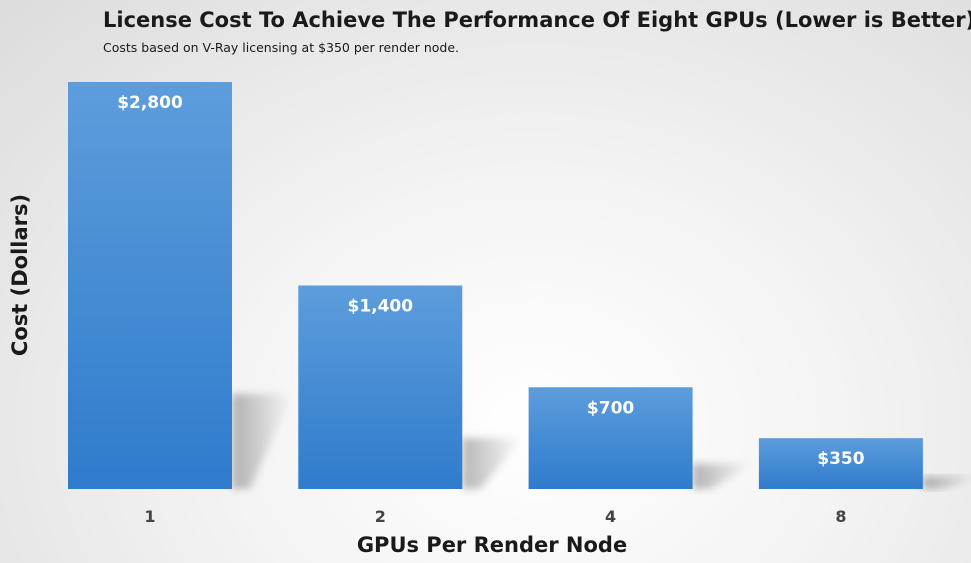 Image resolution: width=971 pixels, height=563 pixels. I want to click on y-axis-label: Cost (Dollars), so click(20, 275).